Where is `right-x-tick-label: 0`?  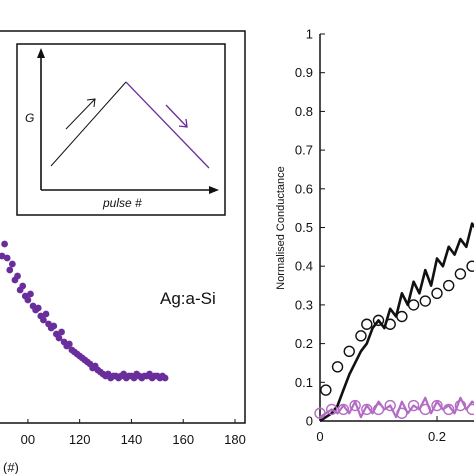
right-x-tick-label: 0 is located at coordinates (319, 436).